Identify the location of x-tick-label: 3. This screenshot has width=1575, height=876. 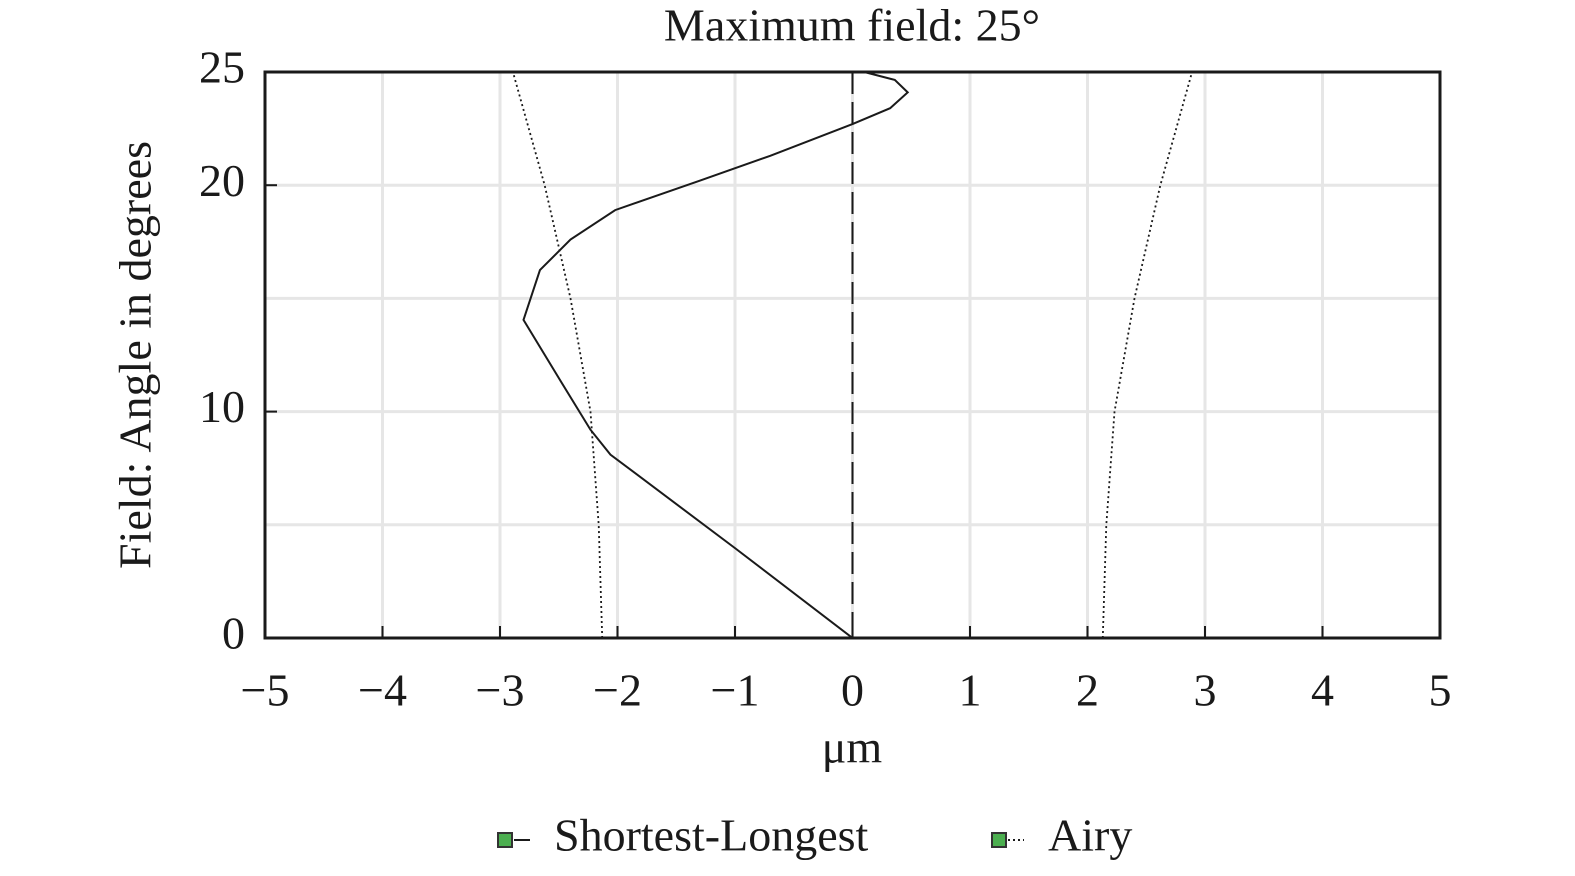
(1205, 690).